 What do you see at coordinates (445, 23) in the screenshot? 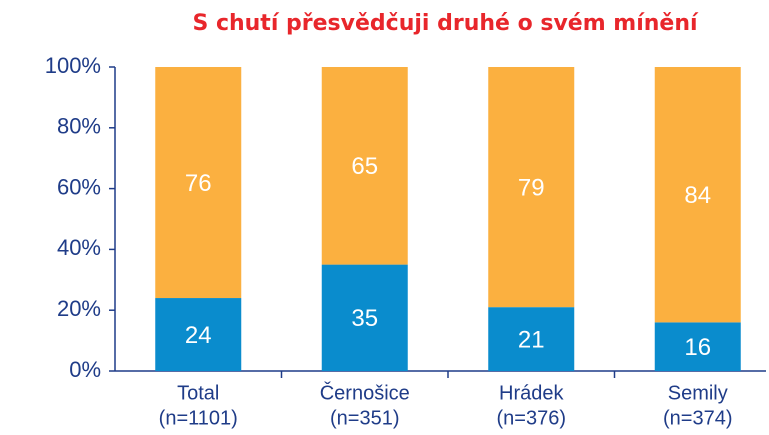
I see `chart-title: S chutí přesvědčuji druhé o svém mínění` at bounding box center [445, 23].